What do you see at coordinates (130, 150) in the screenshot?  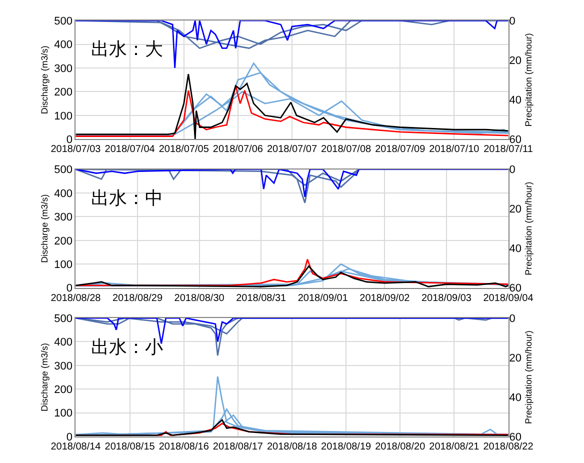 I see `x-tick-label: 2018/07/04` at bounding box center [130, 150].